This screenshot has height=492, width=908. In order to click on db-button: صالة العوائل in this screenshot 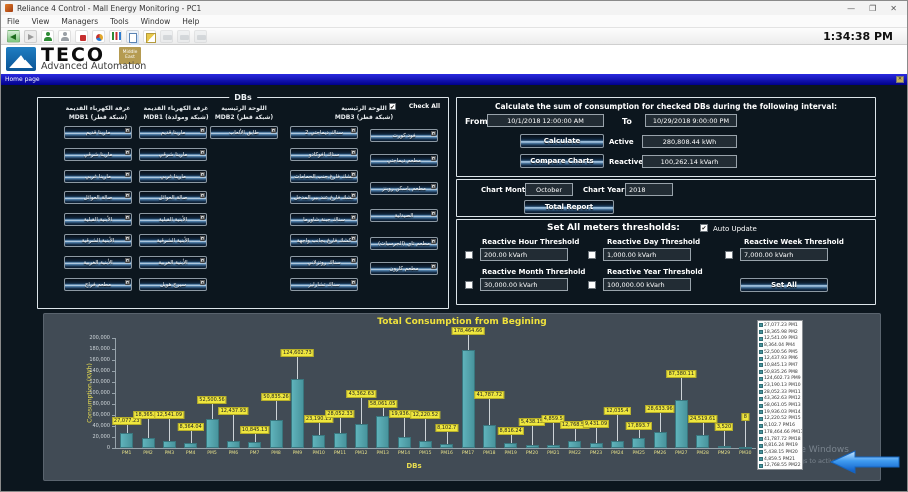, I will do `click(98, 197)`.